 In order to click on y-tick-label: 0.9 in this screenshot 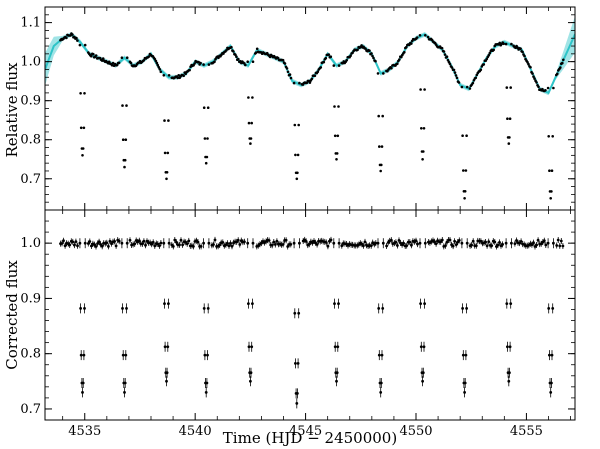, I will do `click(30, 298)`.